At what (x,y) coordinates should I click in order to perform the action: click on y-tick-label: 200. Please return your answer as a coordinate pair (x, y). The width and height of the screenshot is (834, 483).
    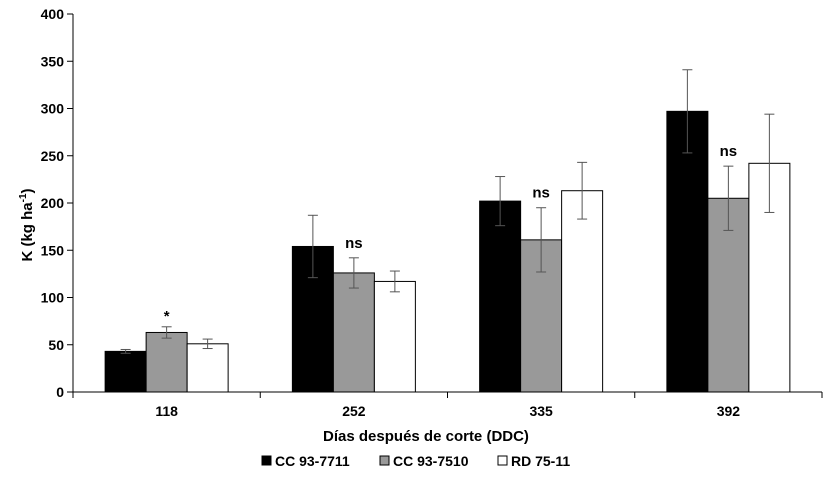
    Looking at the image, I should click on (53, 203).